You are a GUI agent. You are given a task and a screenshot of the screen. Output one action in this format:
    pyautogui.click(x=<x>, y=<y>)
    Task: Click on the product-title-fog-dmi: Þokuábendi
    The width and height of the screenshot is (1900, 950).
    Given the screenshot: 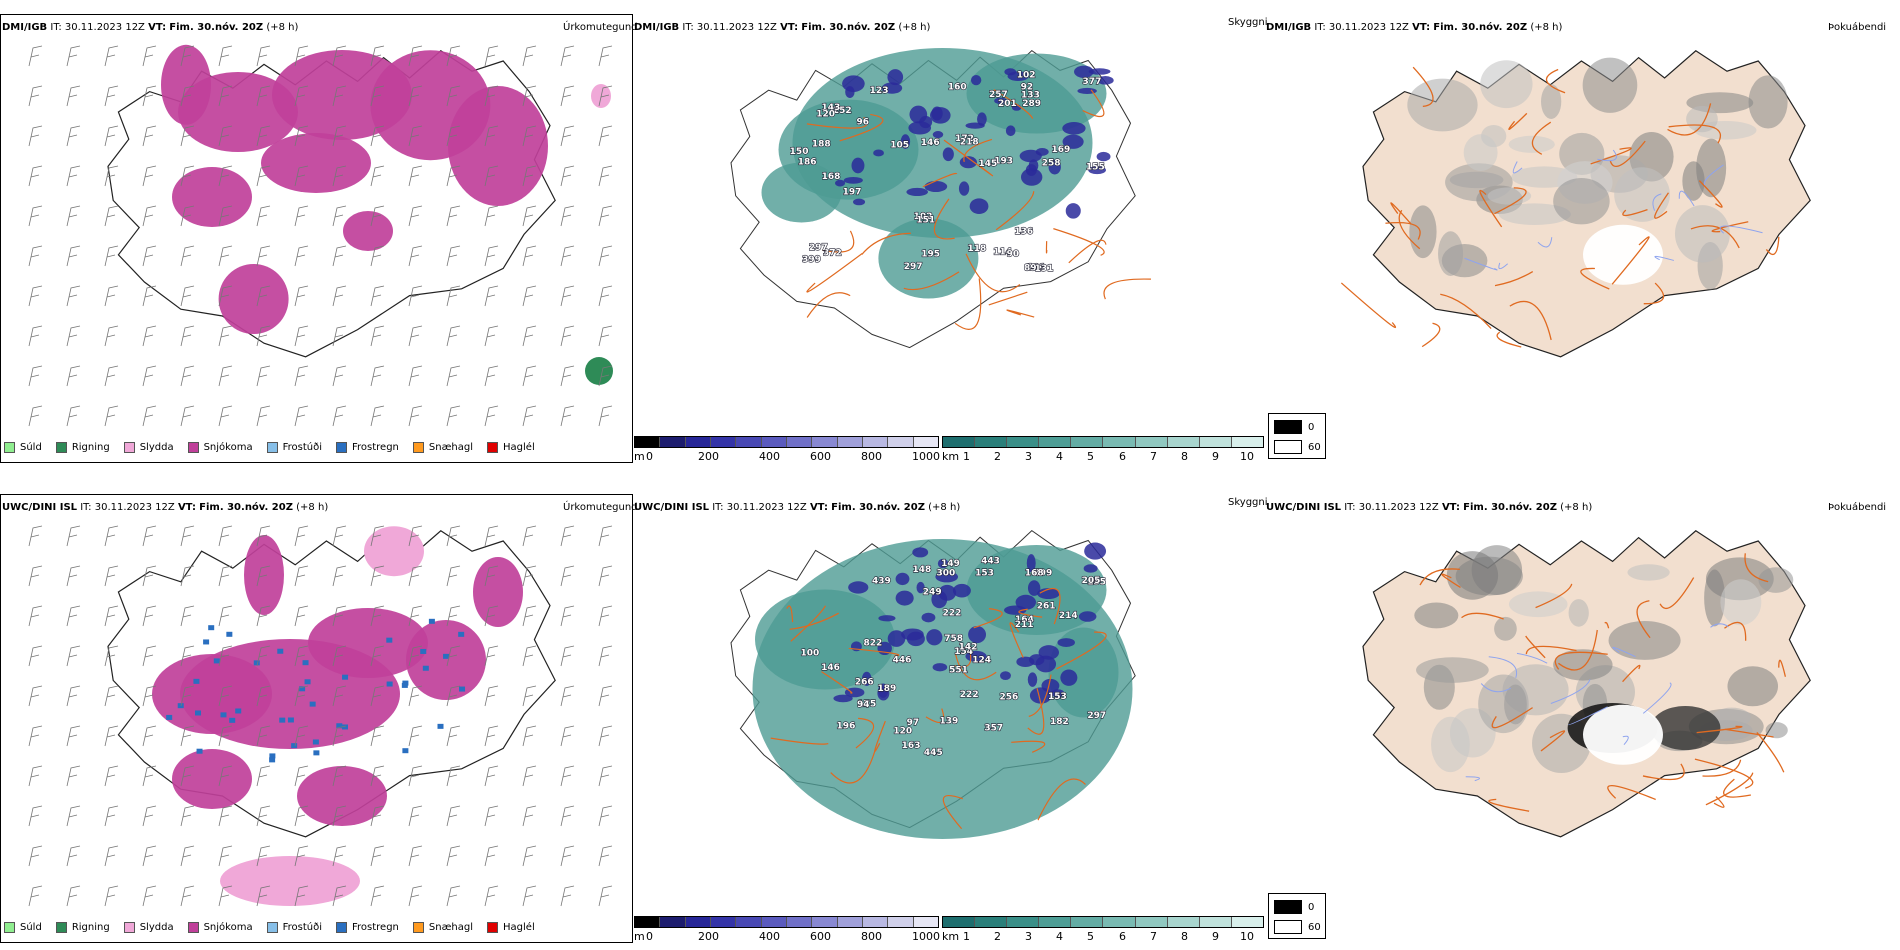 What is the action you would take?
    pyautogui.click(x=1857, y=27)
    